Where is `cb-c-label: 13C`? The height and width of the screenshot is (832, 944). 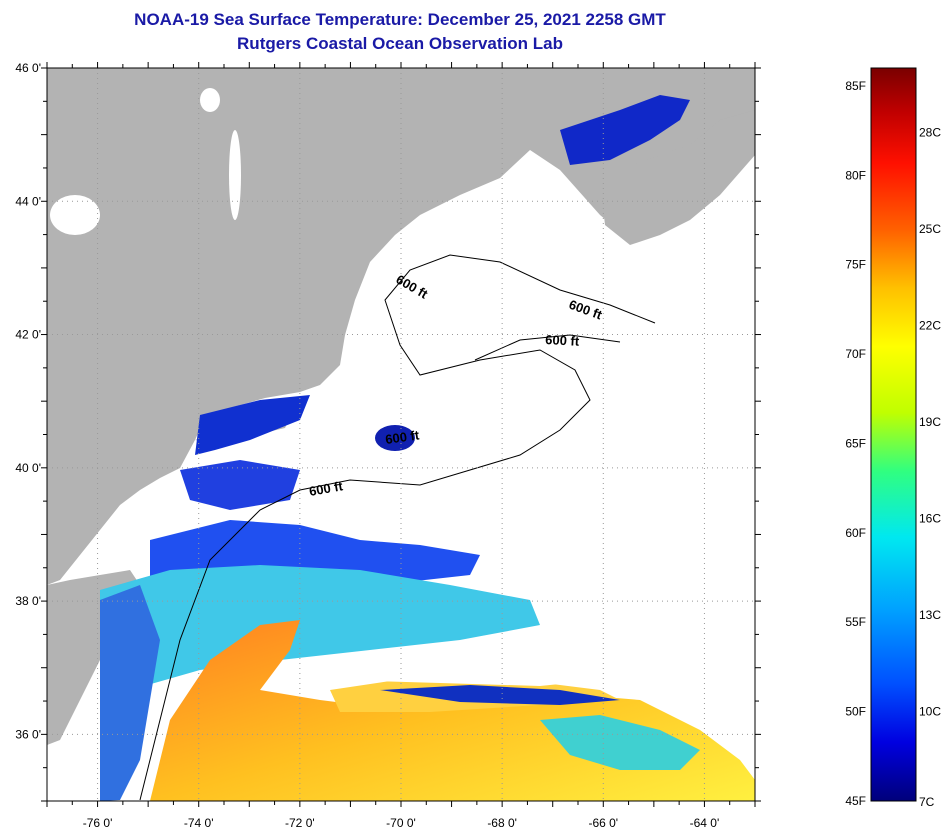
cb-c-label: 13C is located at coordinates (930, 615).